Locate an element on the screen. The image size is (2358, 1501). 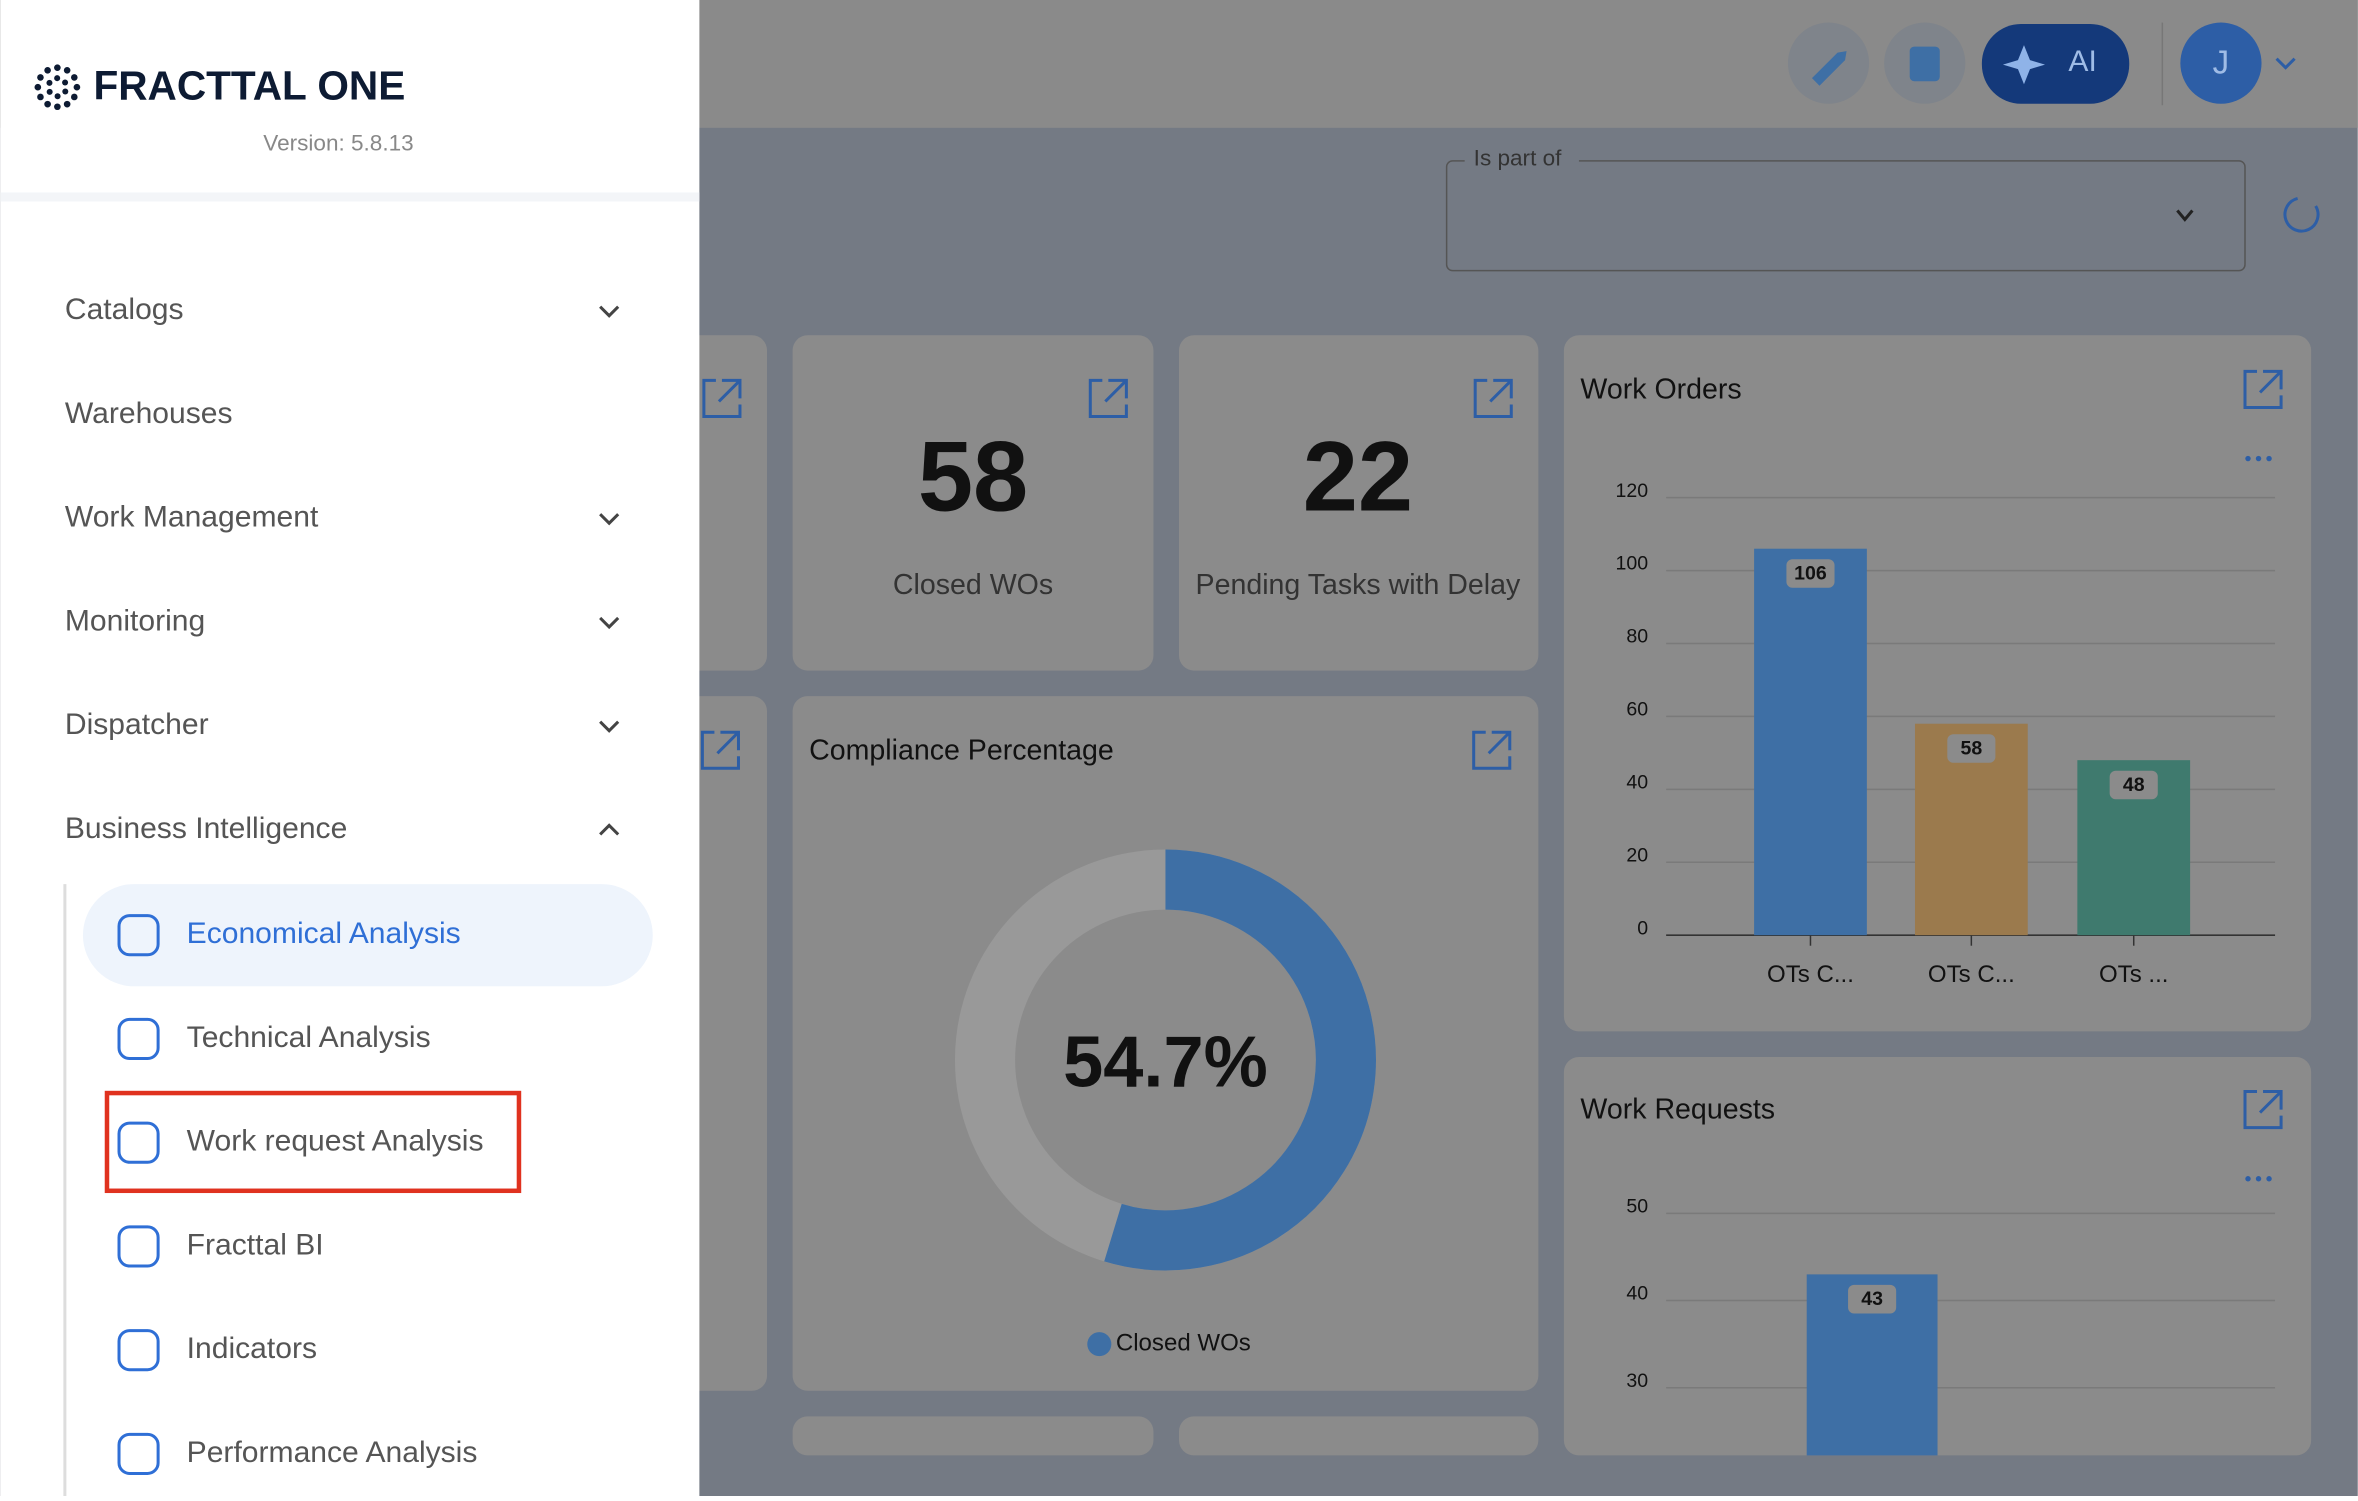
submenu-item: Fracttal BI is located at coordinates (255, 1244).